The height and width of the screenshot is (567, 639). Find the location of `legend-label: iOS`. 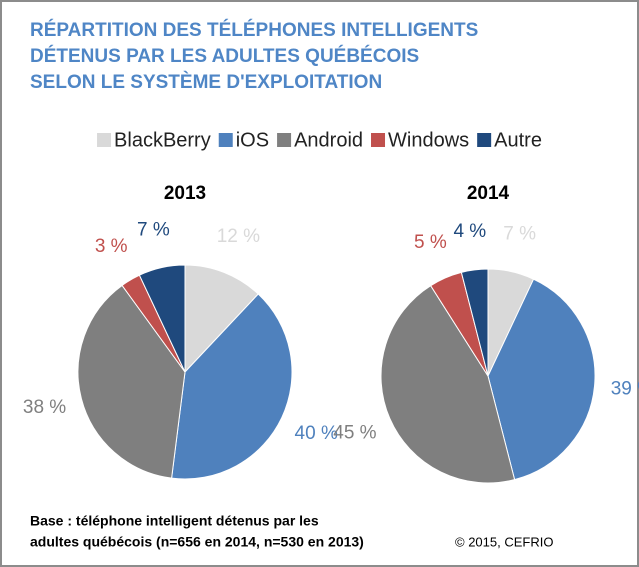

legend-label: iOS is located at coordinates (252, 140).